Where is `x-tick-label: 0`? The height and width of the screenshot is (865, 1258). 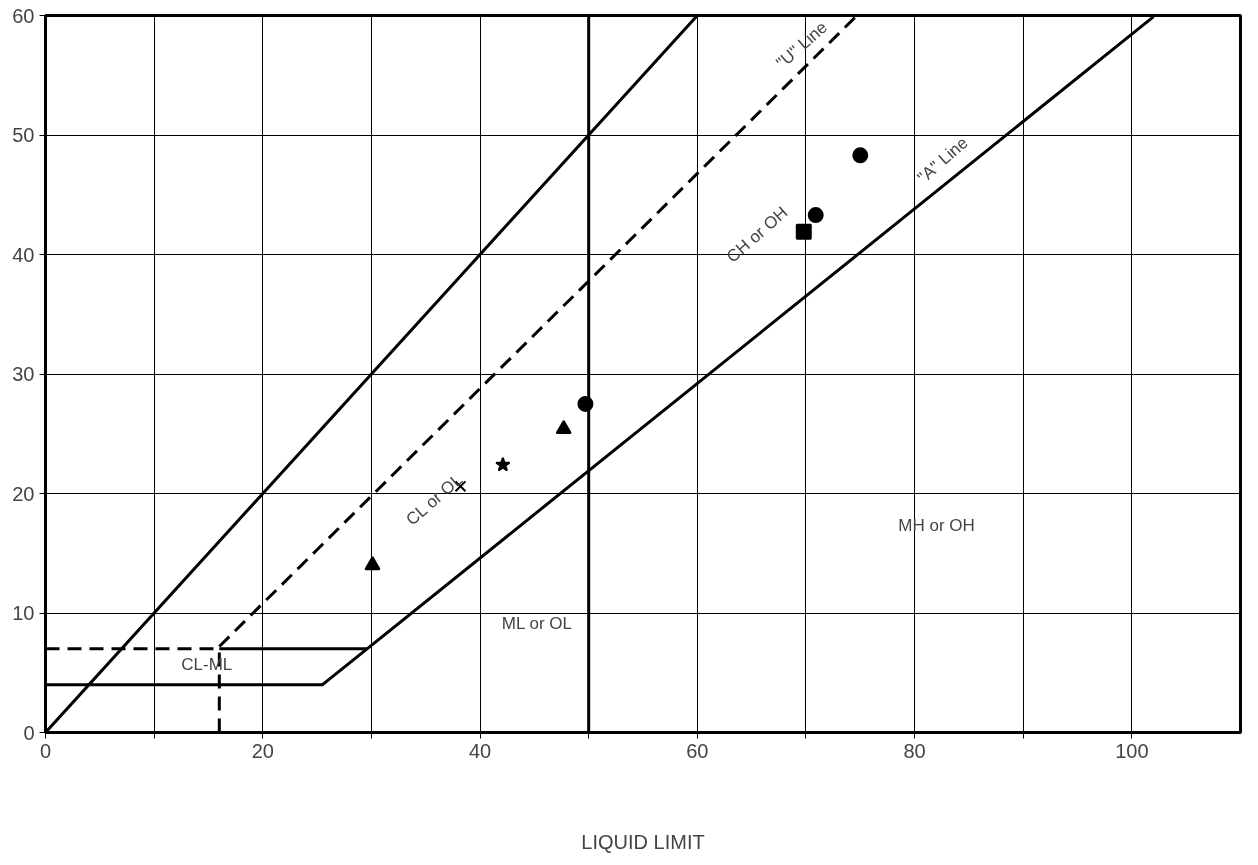 x-tick-label: 0 is located at coordinates (45, 750).